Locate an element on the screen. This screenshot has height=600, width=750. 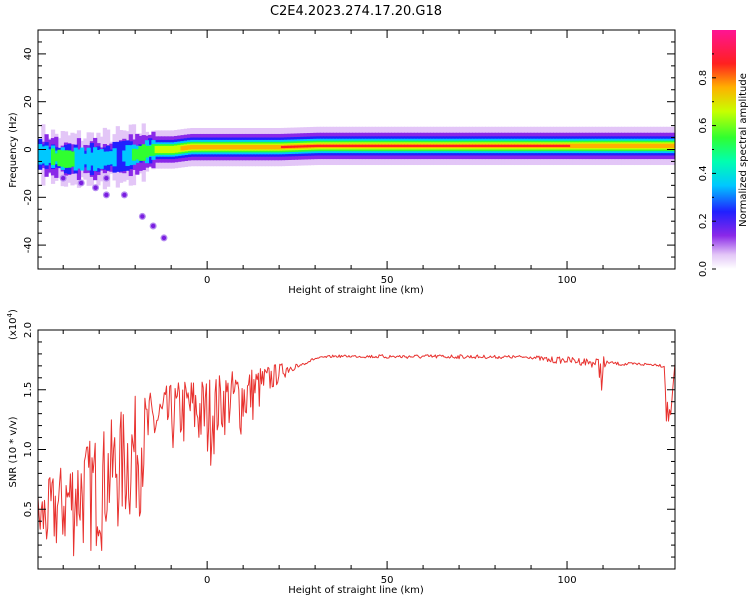
x-tick-label: 100 is located at coordinates (566, 280).